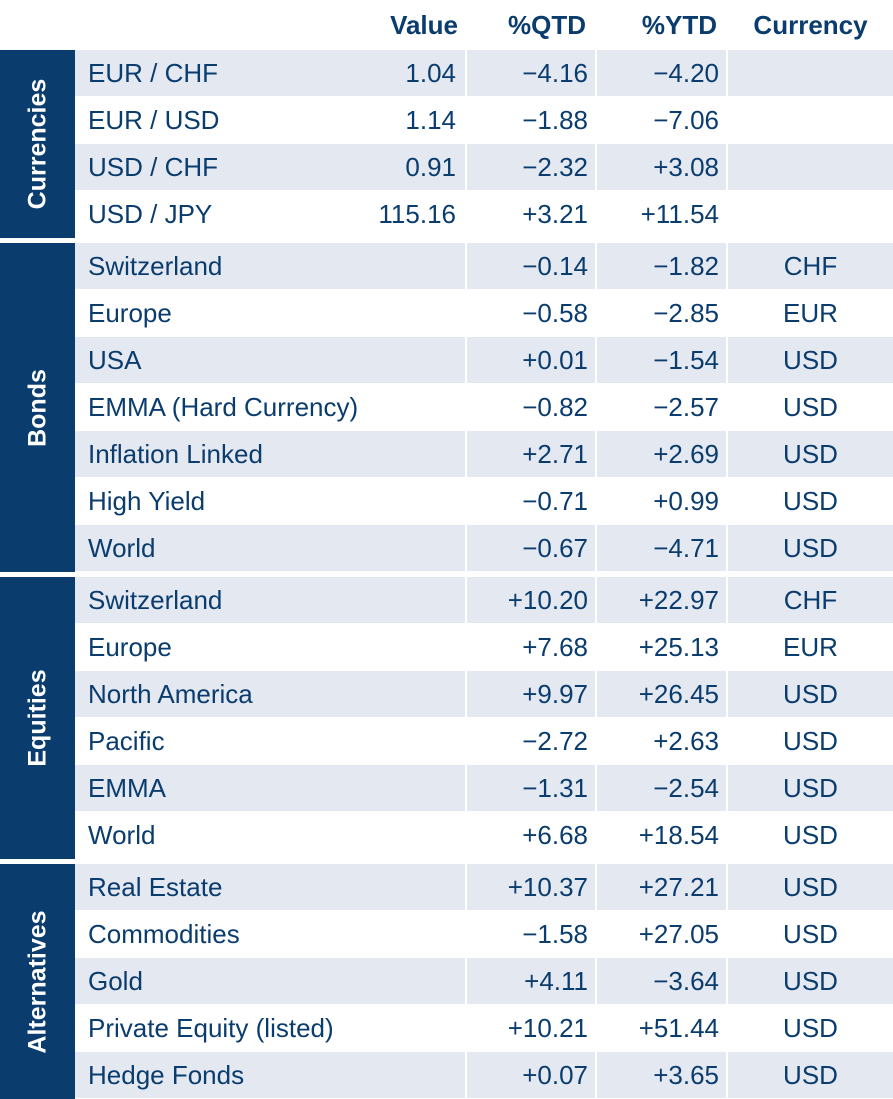  I want to click on group-label: Alternatives, so click(37, 981).